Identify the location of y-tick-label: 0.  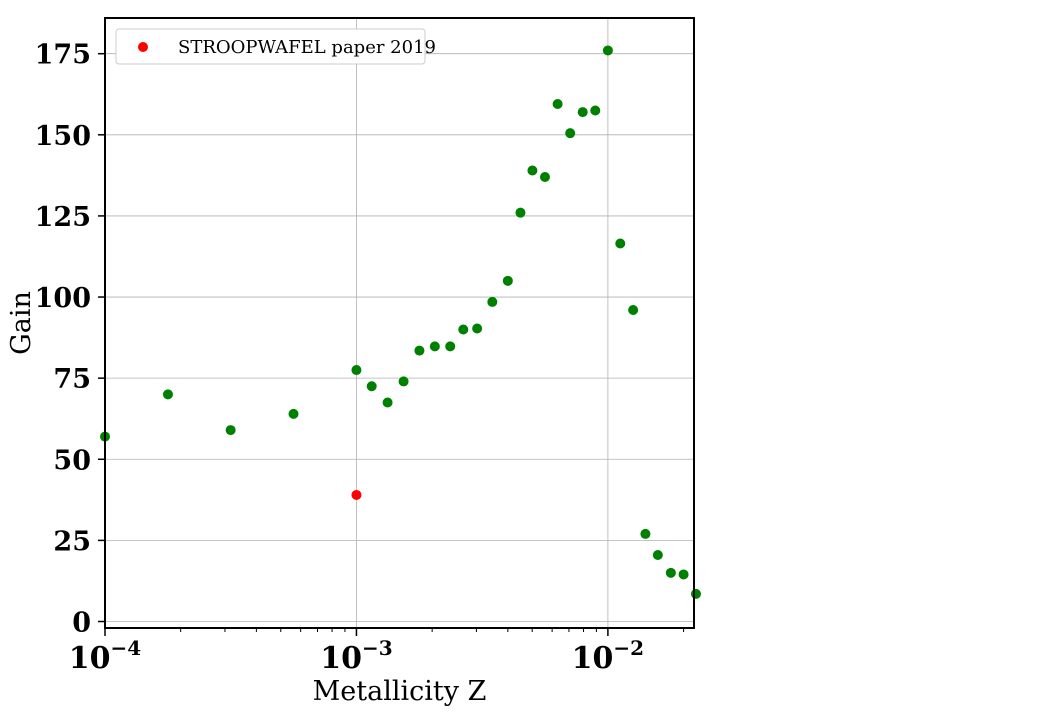
(81, 623).